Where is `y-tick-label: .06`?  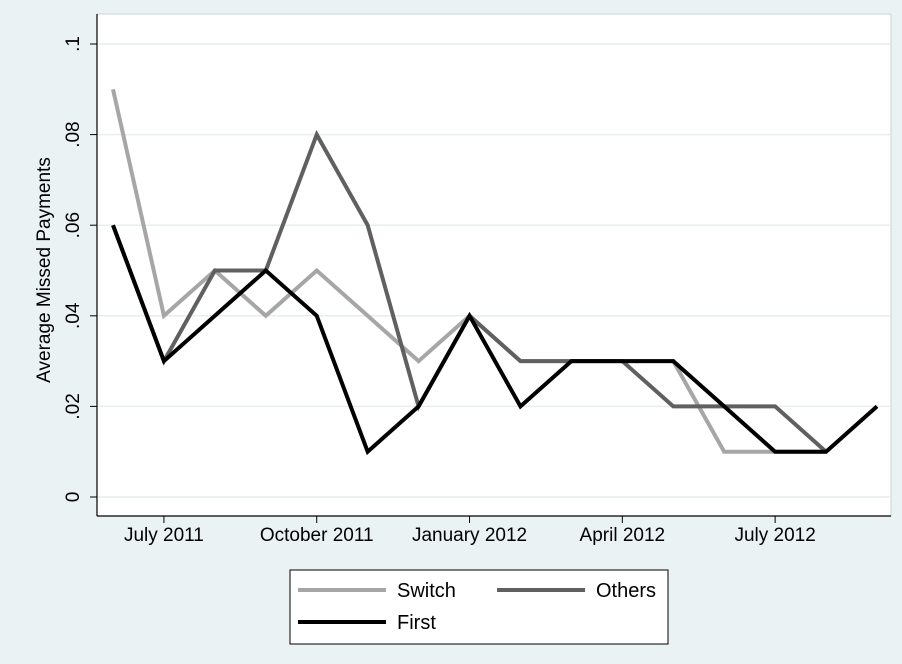
y-tick-label: .06 is located at coordinates (73, 225).